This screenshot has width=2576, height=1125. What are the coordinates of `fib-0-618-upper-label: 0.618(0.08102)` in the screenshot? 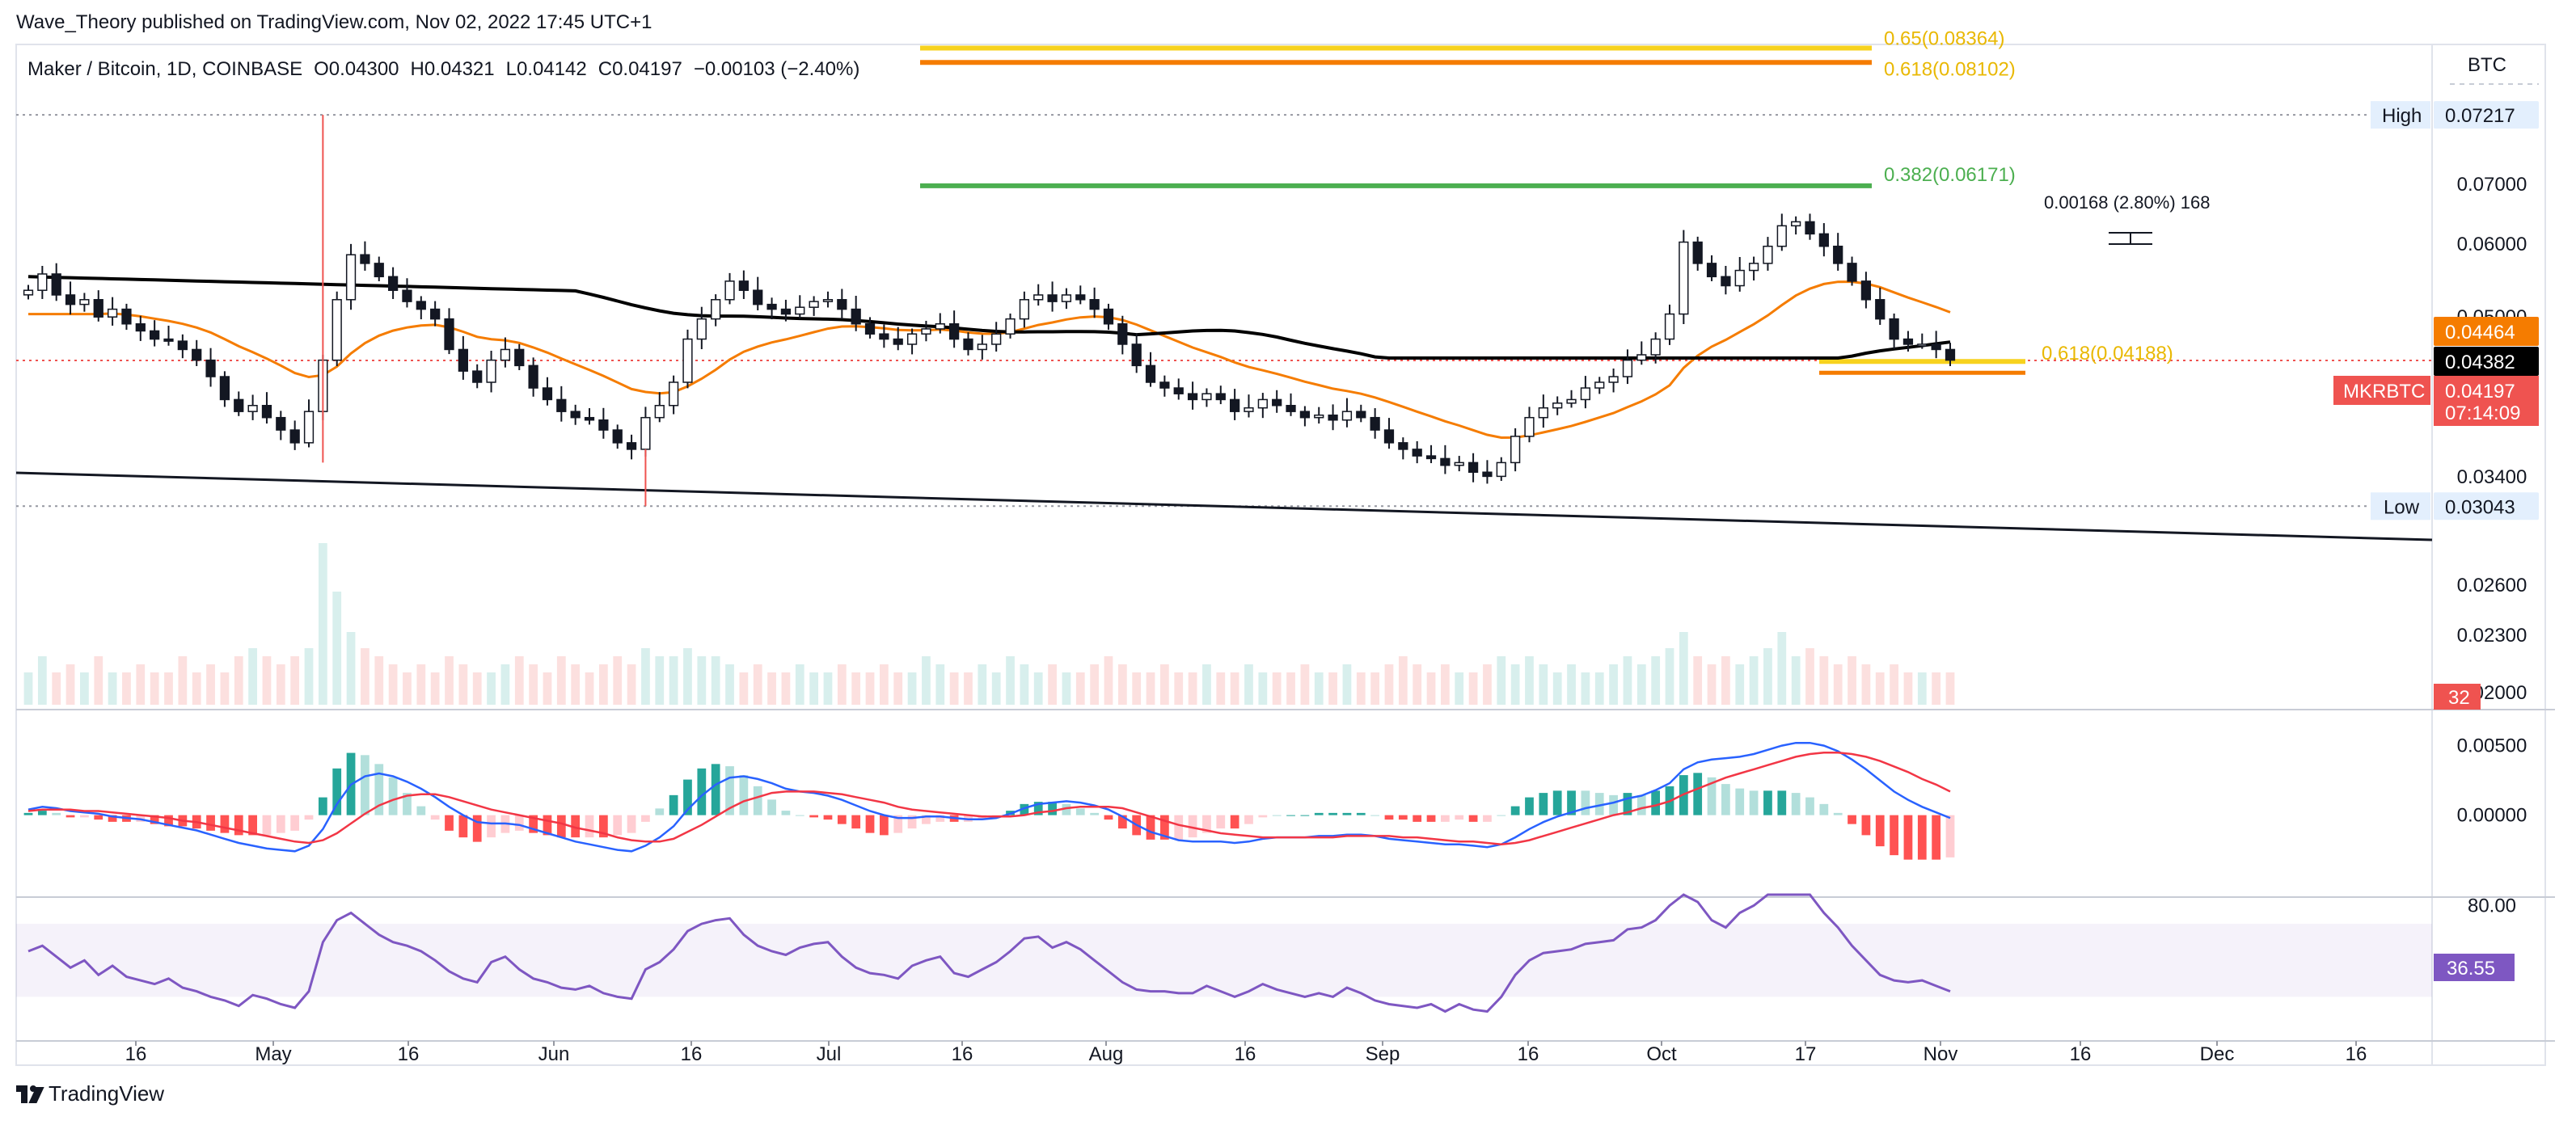 It's located at (1950, 69).